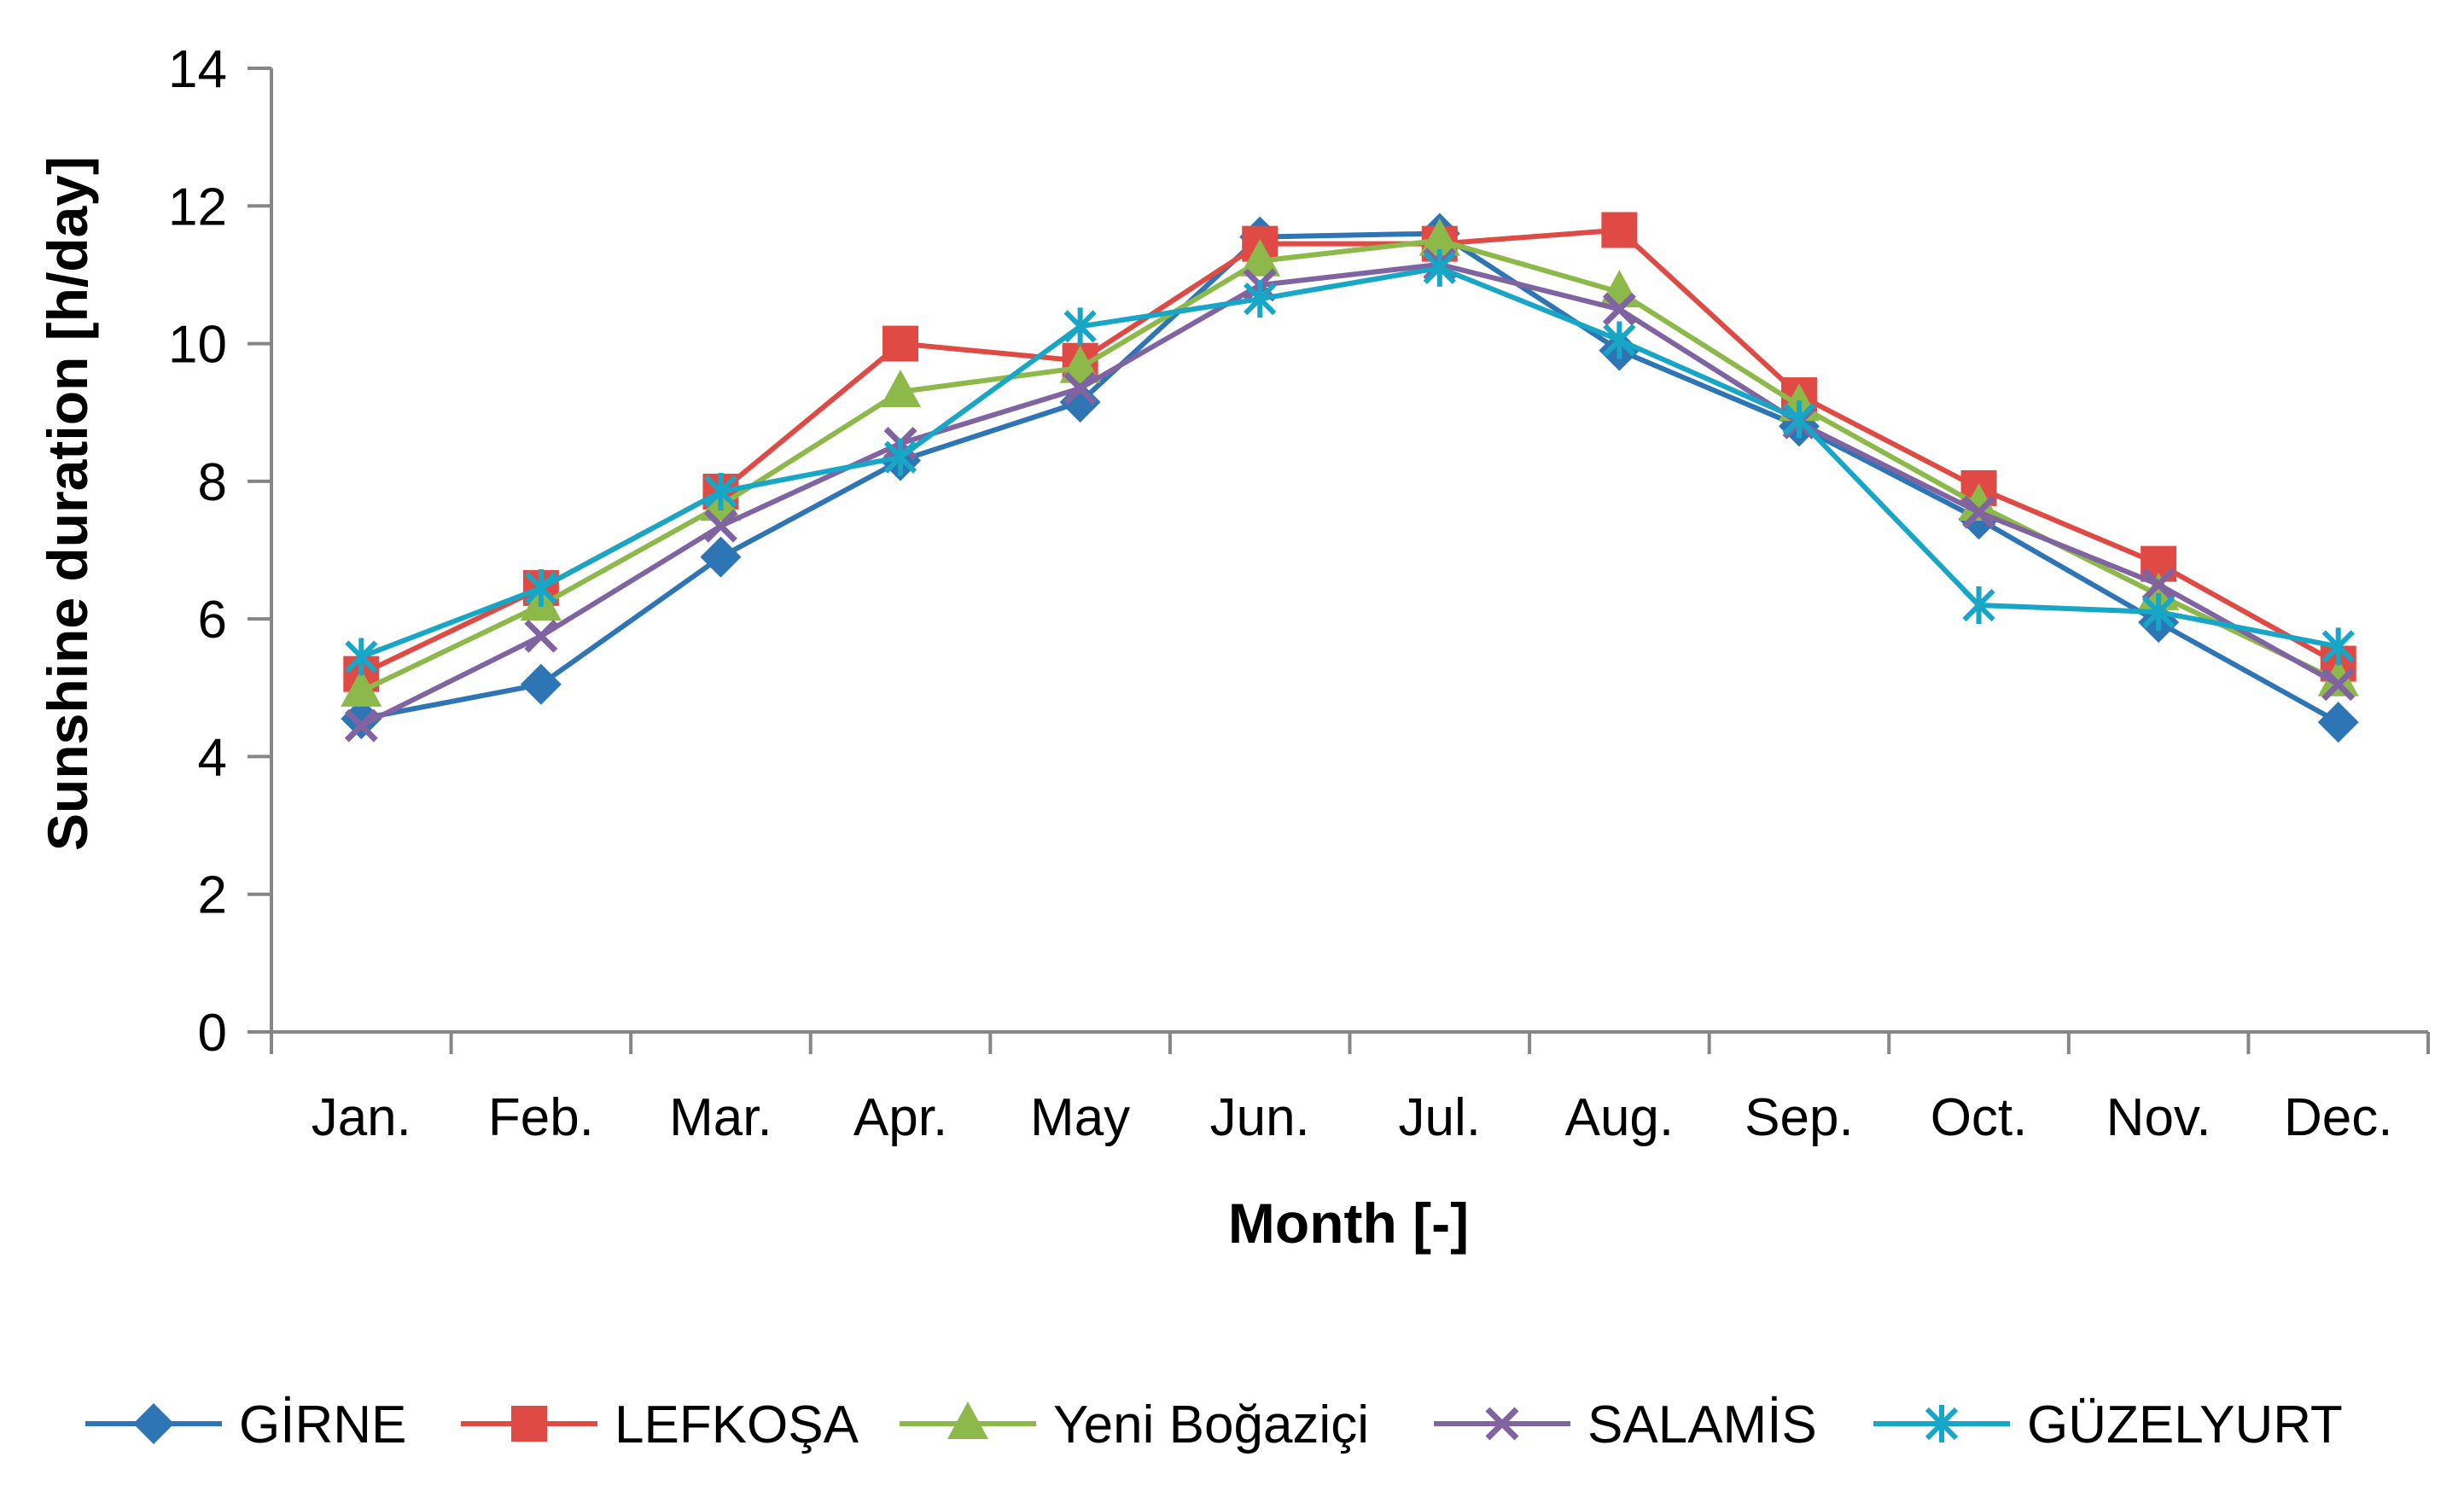 Image resolution: width=2464 pixels, height=1486 pixels. What do you see at coordinates (197, 345) in the screenshot?
I see `y-tick-label: 10` at bounding box center [197, 345].